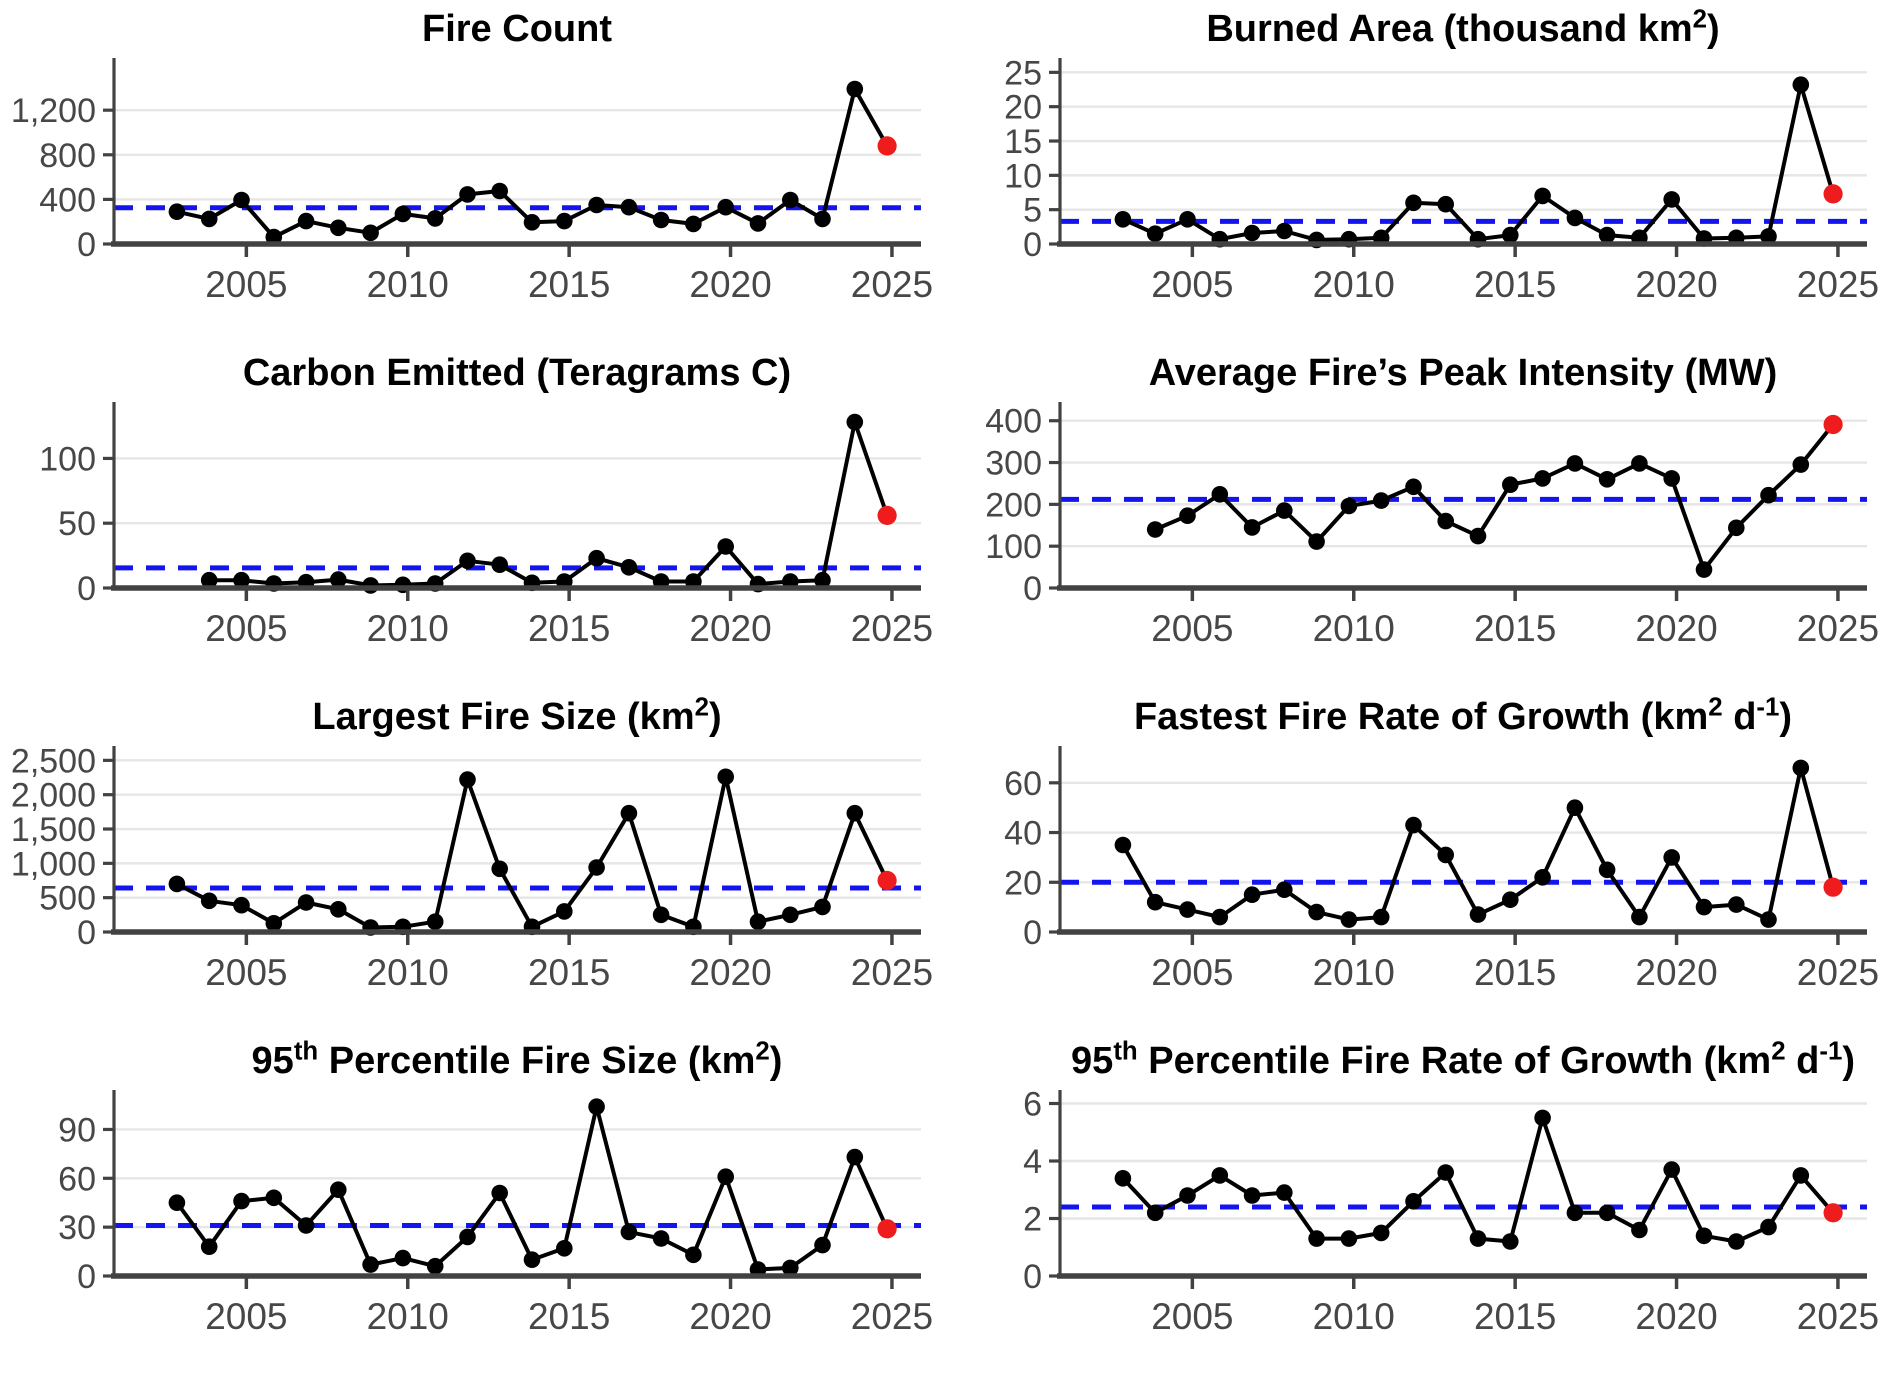 The image size is (1892, 1378). What do you see at coordinates (53, 796) in the screenshot?
I see `y-tick-label: 2,000` at bounding box center [53, 796].